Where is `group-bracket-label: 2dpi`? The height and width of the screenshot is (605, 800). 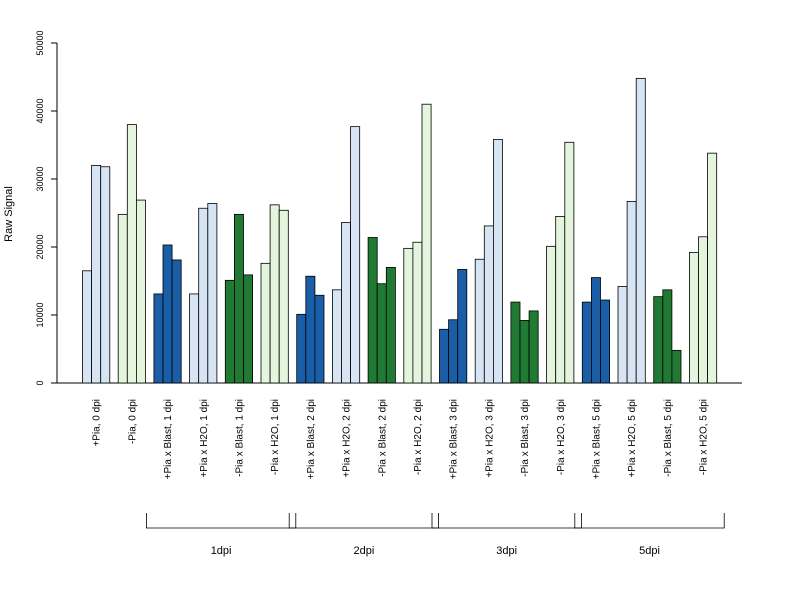
group-bracket-label: 2dpi is located at coordinates (364, 551).